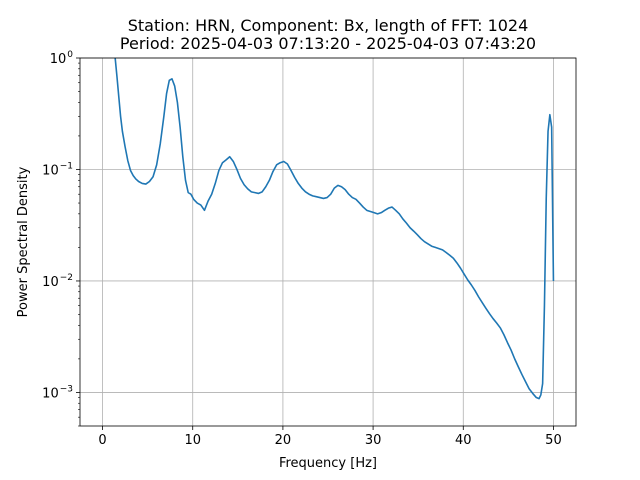  Describe the element at coordinates (463, 440) in the screenshot. I see `x-tick-label: 40` at that location.